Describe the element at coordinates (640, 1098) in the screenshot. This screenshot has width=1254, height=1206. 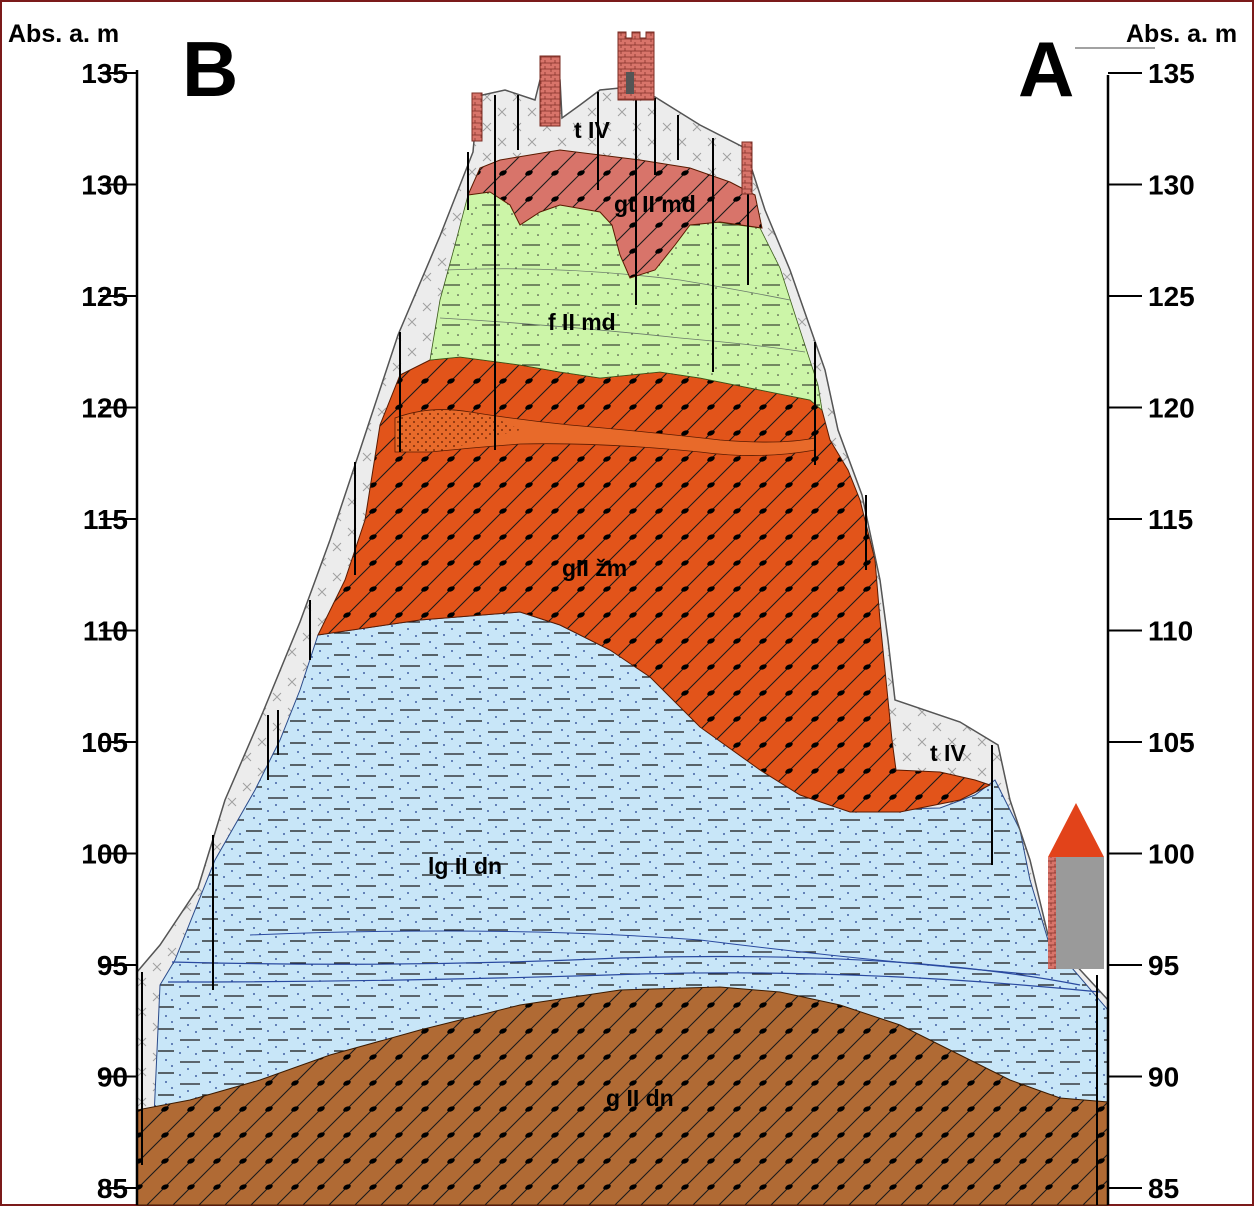
I see `label-g-ii-dn: g II dn` at that location.